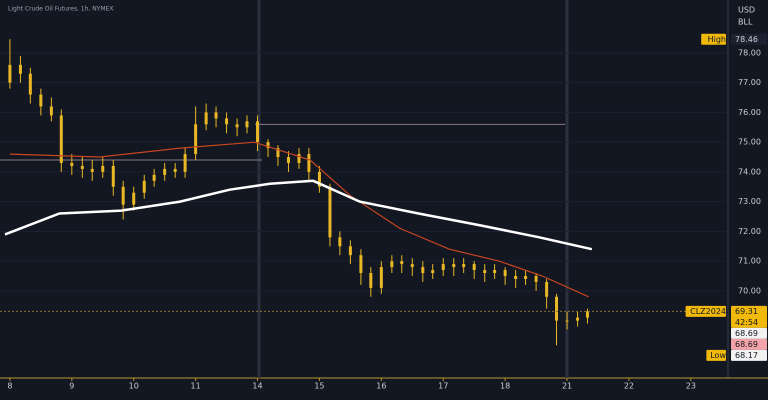 The width and height of the screenshot is (768, 400). I want to click on unit-label: BLL, so click(745, 22).